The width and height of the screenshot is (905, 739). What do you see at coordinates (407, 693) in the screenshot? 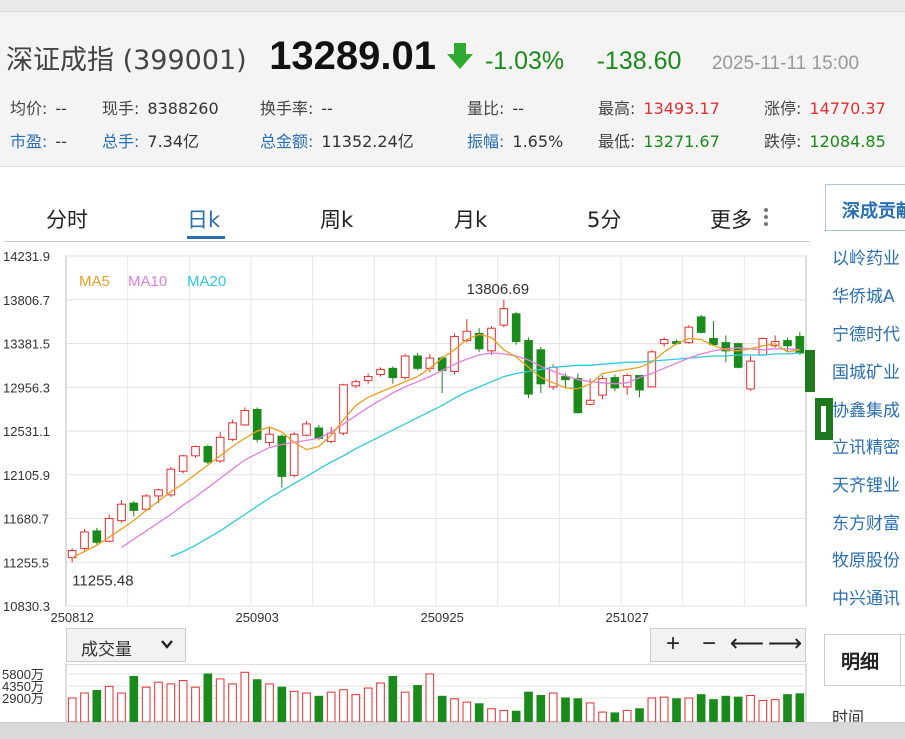
I see `volume-chart: 5800万 4350万 2900万` at bounding box center [407, 693].